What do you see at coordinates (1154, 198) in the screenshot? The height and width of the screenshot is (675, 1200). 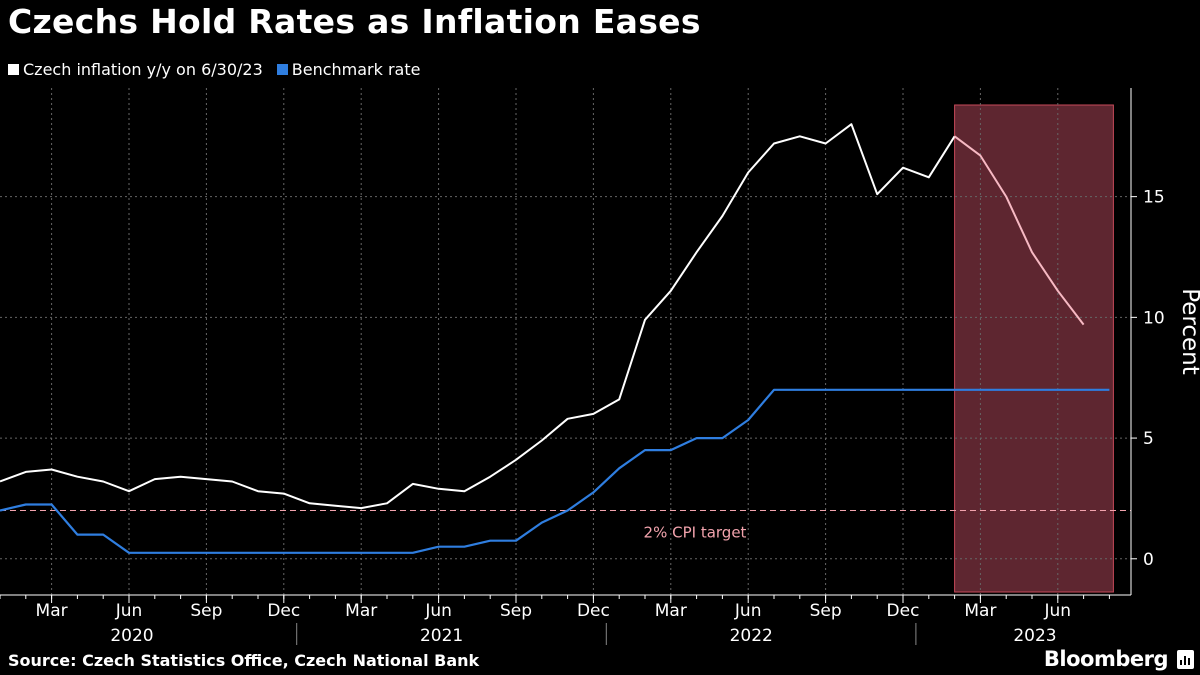 I see `y-tick-label: 15` at bounding box center [1154, 198].